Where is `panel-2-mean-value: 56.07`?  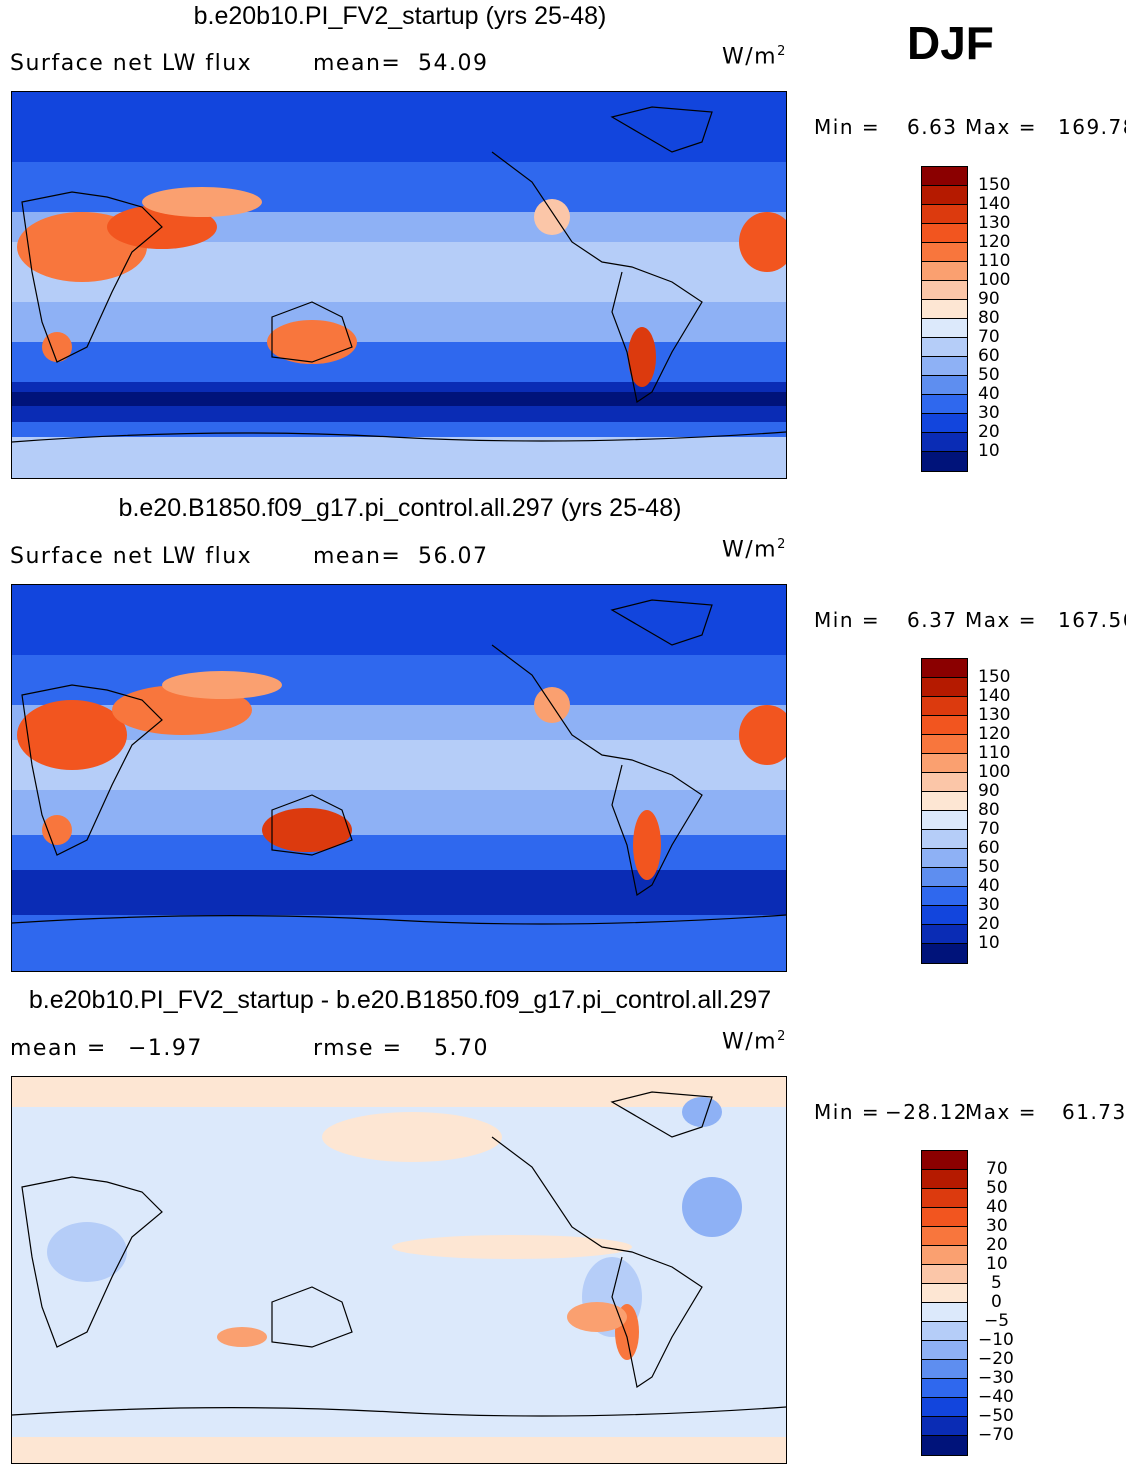
panel-2-mean-value: 56.07 is located at coordinates (453, 556).